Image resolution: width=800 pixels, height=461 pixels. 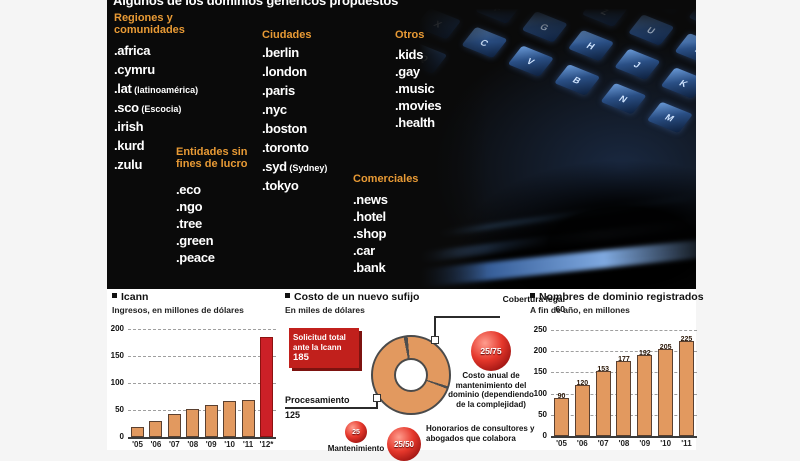 What do you see at coordinates (285, 147) in the screenshot?
I see `domain-item: .toronto` at bounding box center [285, 147].